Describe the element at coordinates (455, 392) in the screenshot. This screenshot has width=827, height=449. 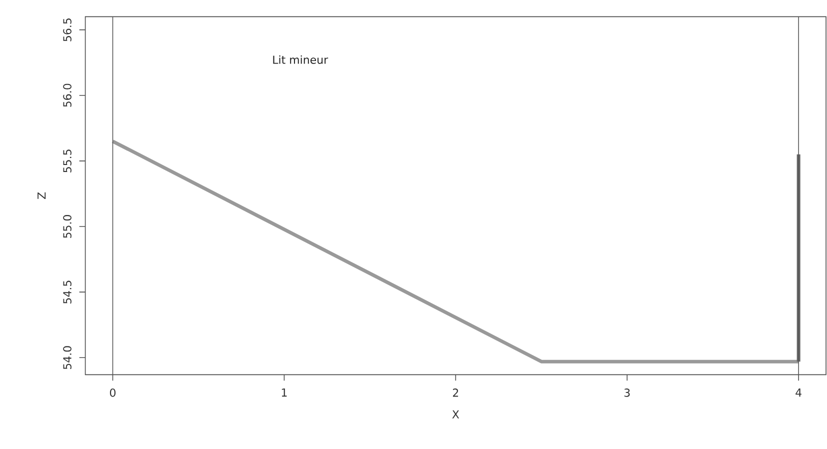
I see `x-tick-label: 2` at that location.